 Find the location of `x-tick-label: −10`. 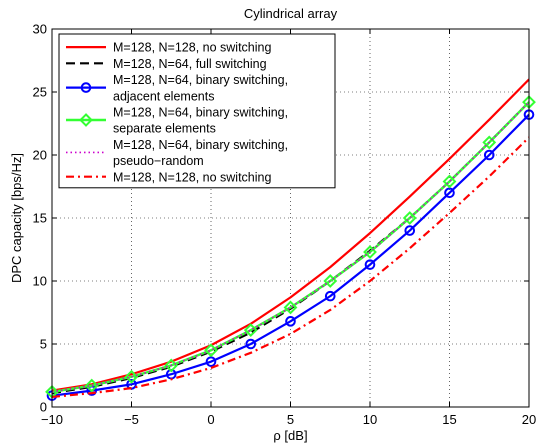

x-tick-label: −10 is located at coordinates (52, 419).